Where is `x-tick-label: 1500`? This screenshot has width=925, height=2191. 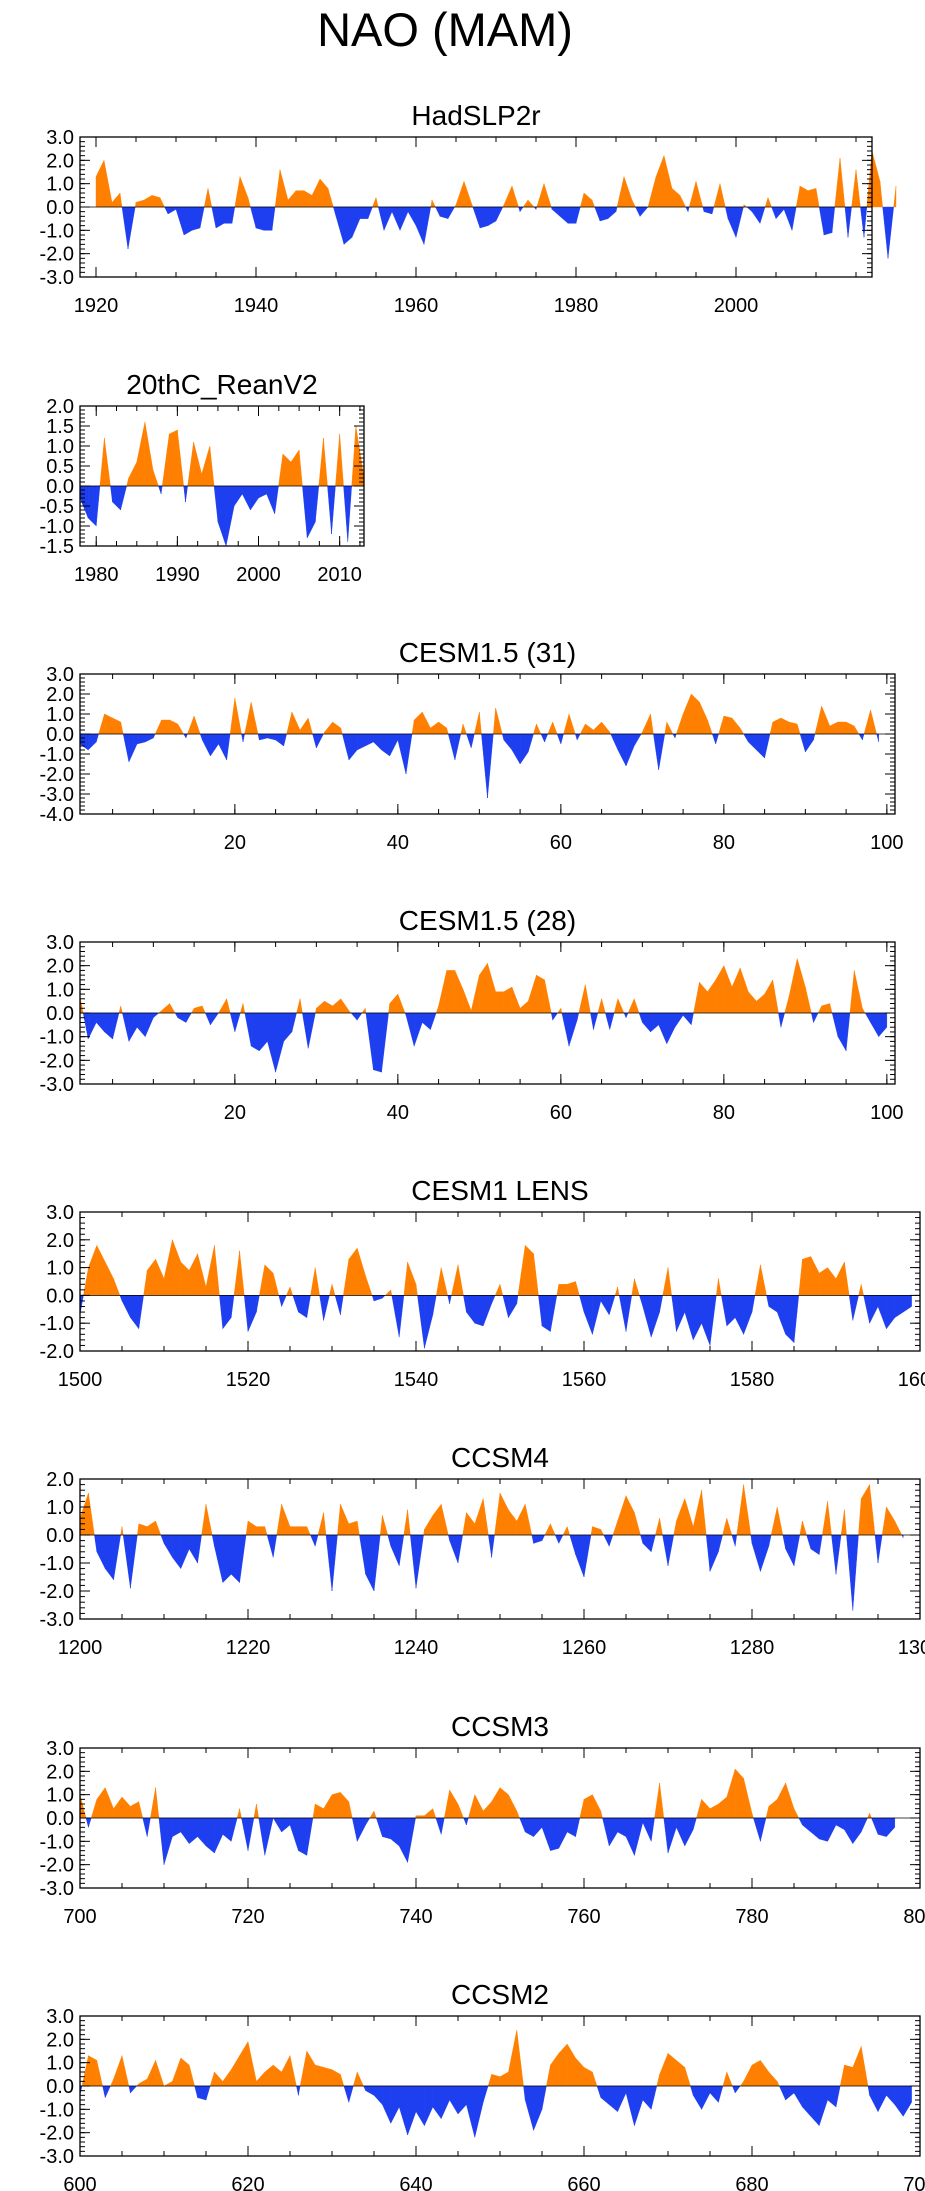
x-tick-label: 1500 is located at coordinates (80, 1380).